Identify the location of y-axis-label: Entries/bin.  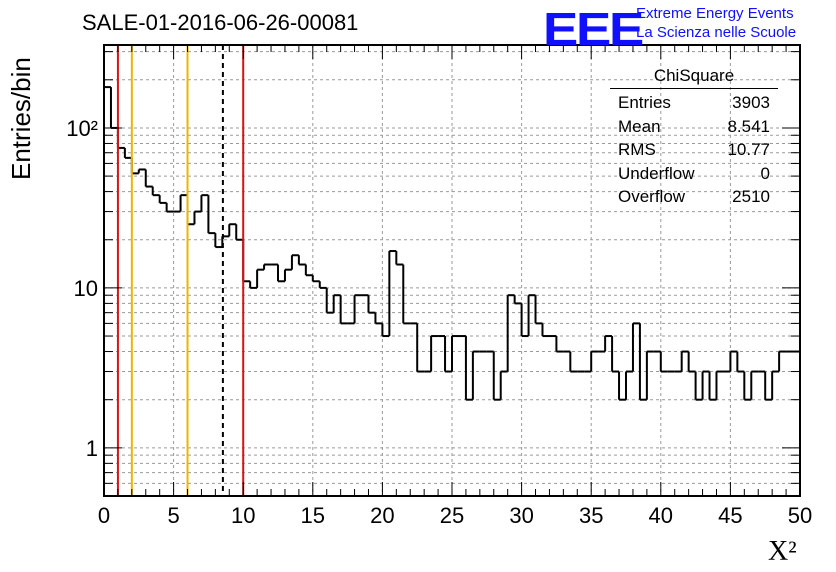
(21, 118).